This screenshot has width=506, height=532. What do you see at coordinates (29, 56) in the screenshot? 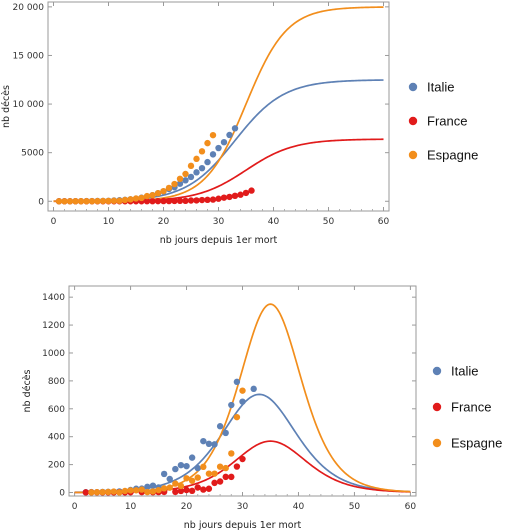
I see `y-tick-label: 15 000` at bounding box center [29, 56].